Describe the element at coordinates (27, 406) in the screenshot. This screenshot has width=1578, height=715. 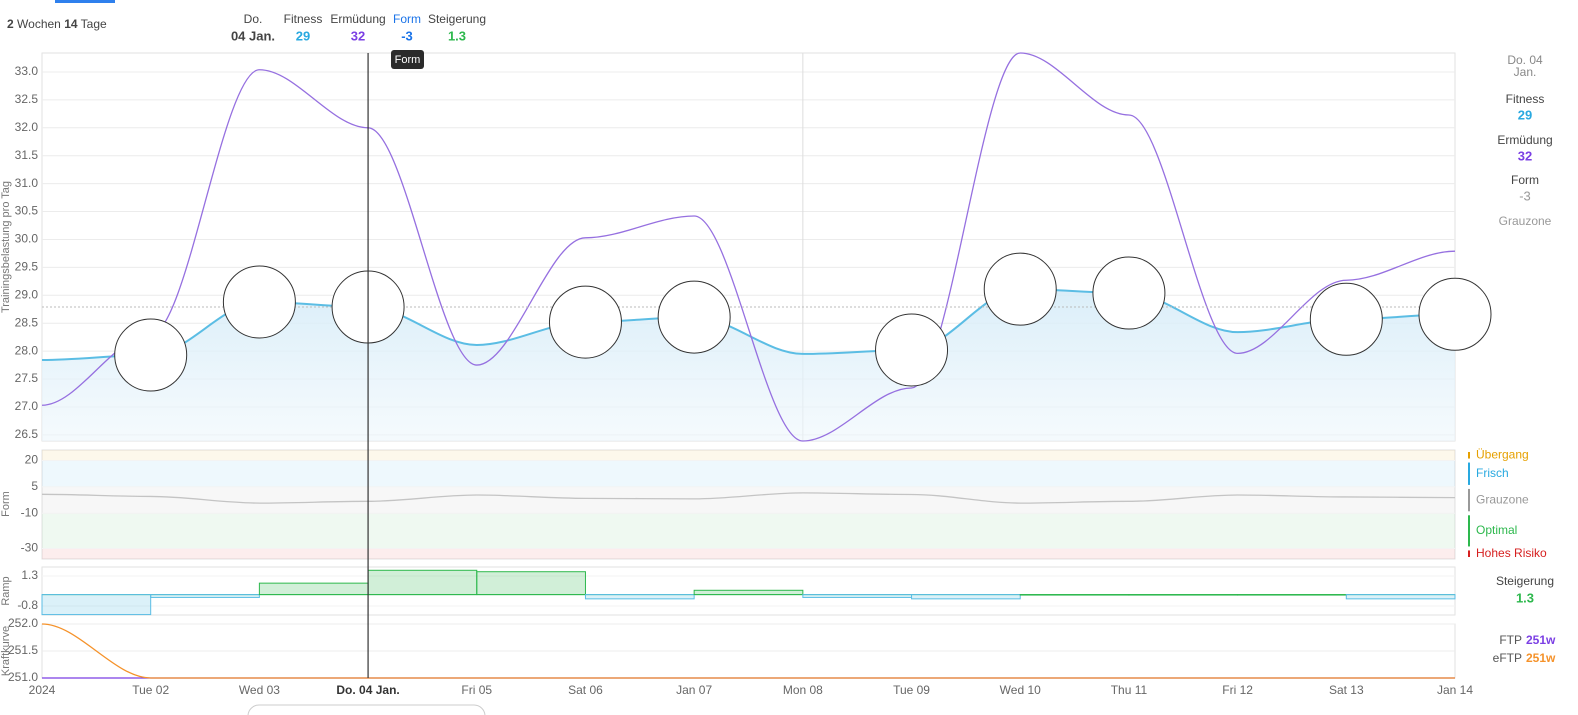
I see `y-tick-label: 27.0` at that location.